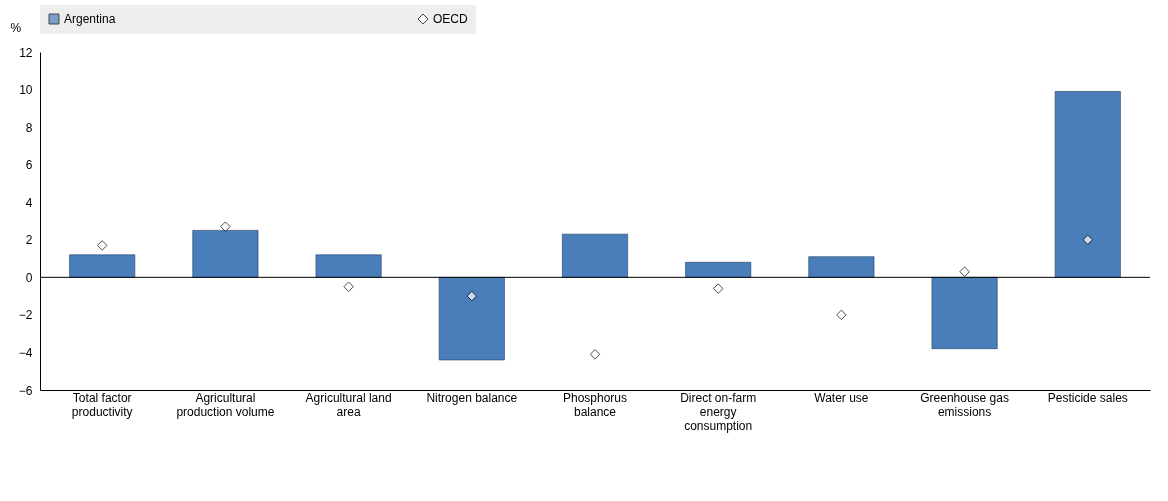  I want to click on y-tick-label: −6, so click(25, 390).